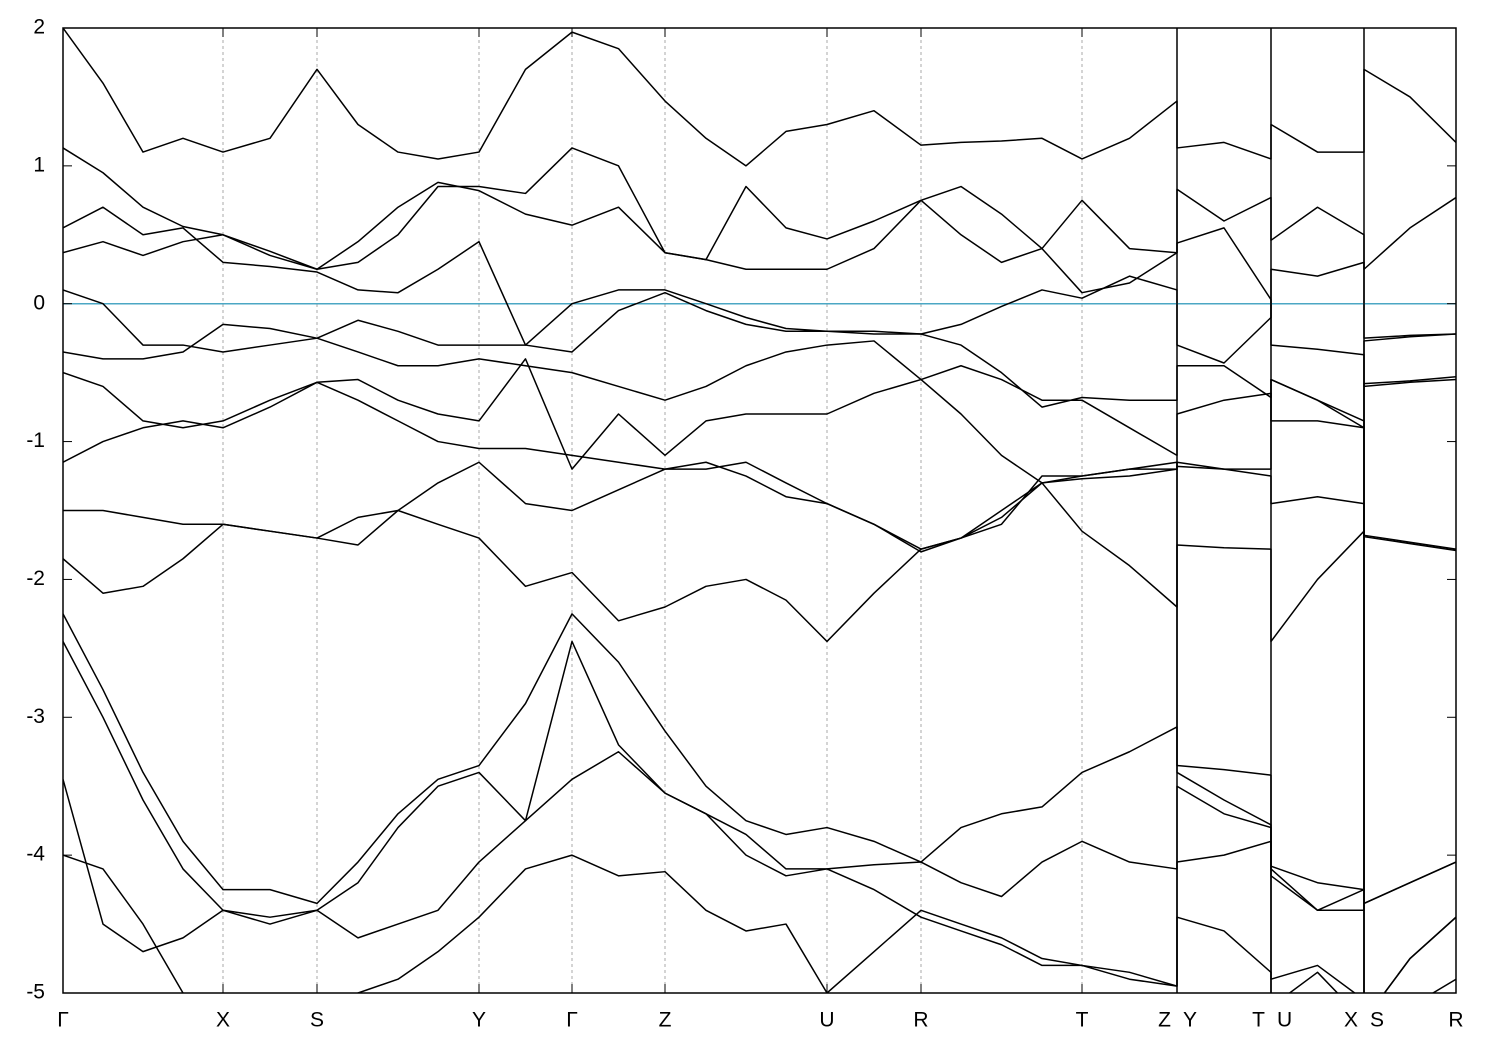 The height and width of the screenshot is (1050, 1500). What do you see at coordinates (35, 440) in the screenshot?
I see `y-tick-label: -1` at bounding box center [35, 440].